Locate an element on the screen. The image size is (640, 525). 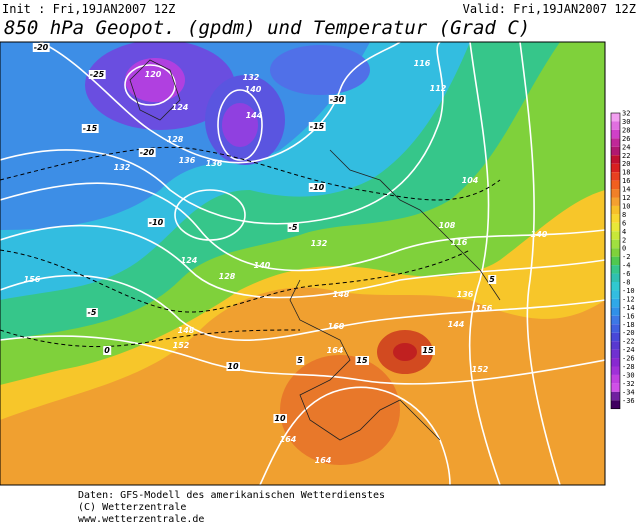
legend-label: -30 is located at coordinates (628, 375).